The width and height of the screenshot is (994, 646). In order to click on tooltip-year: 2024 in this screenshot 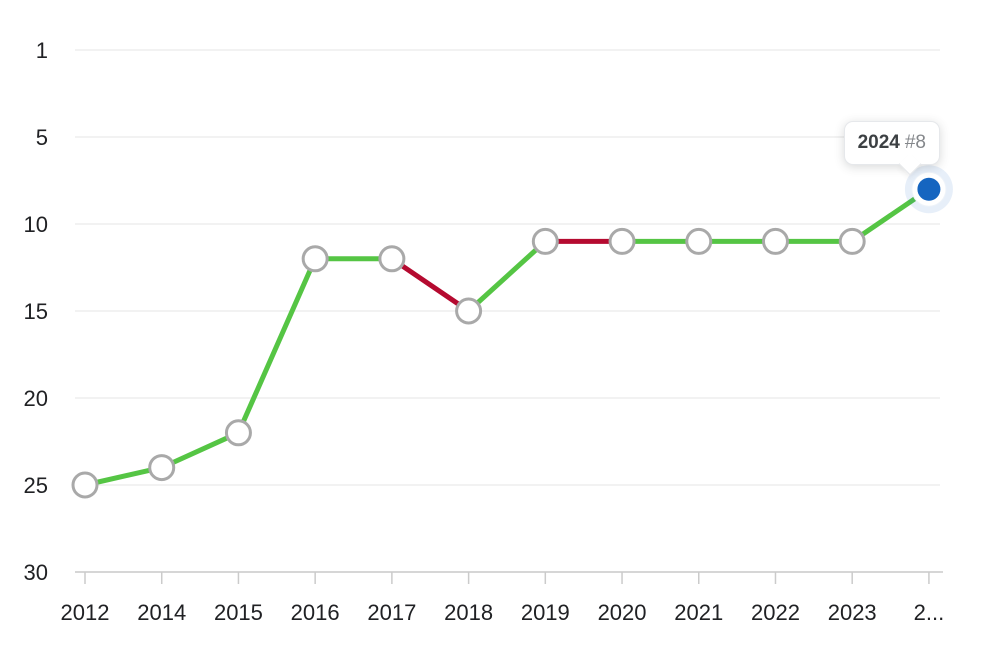, I will do `click(878, 142)`.